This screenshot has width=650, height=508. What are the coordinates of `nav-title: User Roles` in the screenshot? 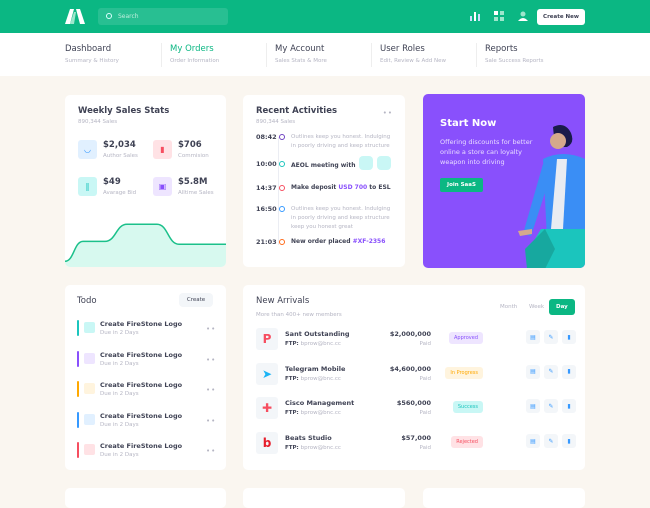 It's located at (402, 49).